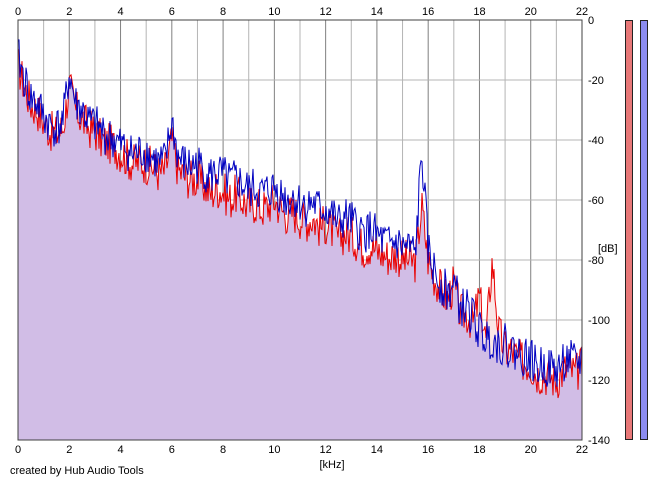 Image resolution: width=664 pixels, height=482 pixels. I want to click on footer-credit: created by Hub Audio Tools, so click(77, 471).